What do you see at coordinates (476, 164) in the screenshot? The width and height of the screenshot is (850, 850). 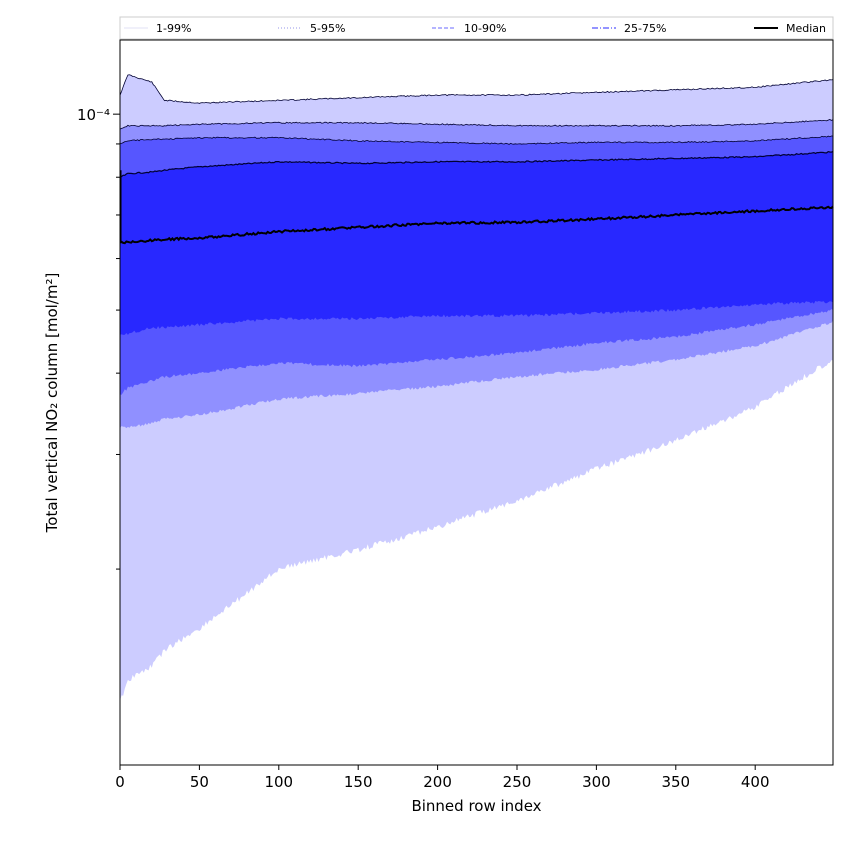 I see `band-25-75-upper-edge` at bounding box center [476, 164].